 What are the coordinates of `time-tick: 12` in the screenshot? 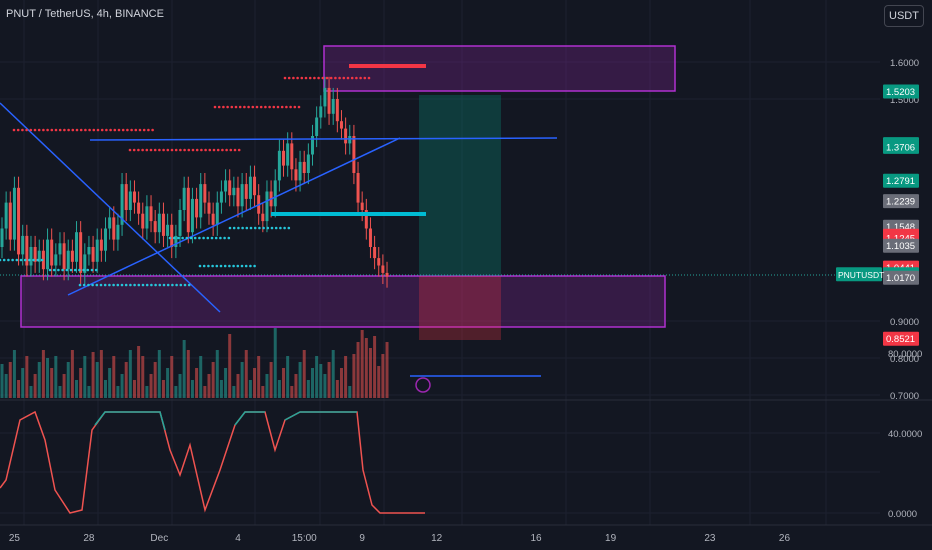 It's located at (437, 538).